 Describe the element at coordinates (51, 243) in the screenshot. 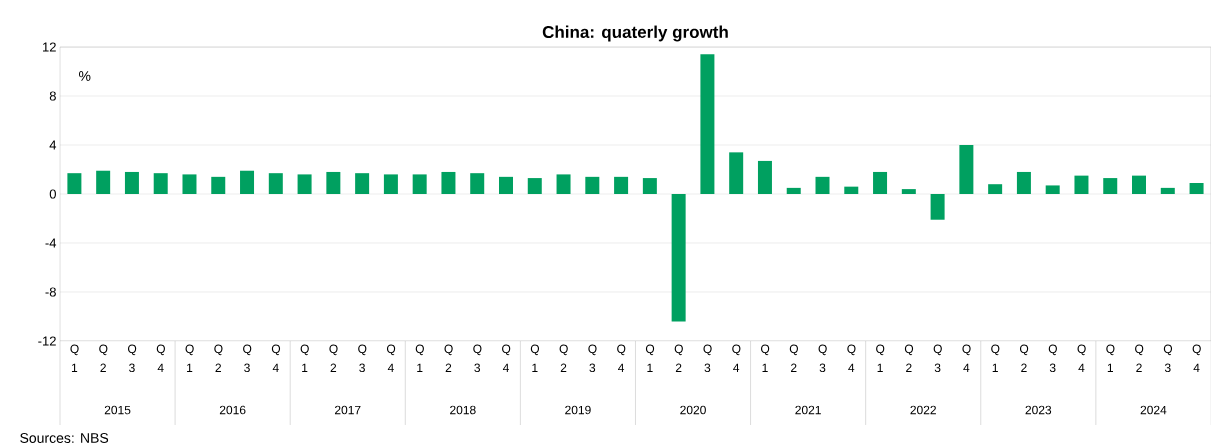

I see `y-tick-label: -4` at that location.